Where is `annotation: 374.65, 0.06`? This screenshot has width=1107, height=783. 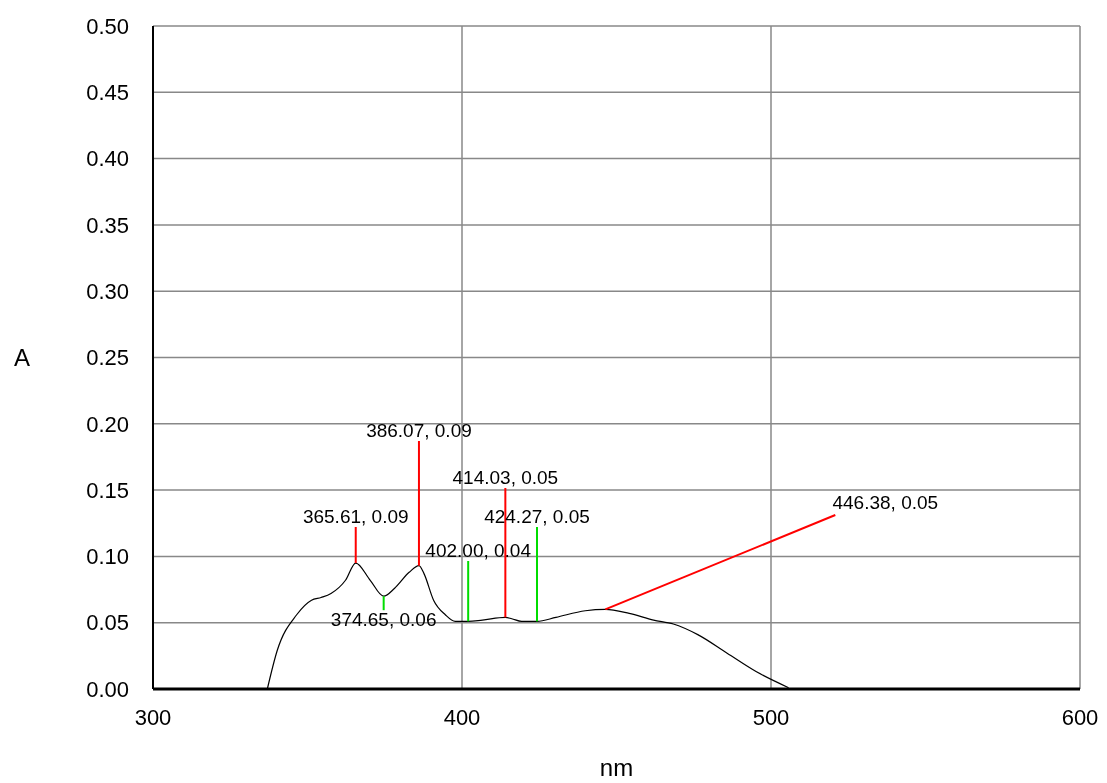 annotation: 374.65, 0.06 is located at coordinates (383, 620).